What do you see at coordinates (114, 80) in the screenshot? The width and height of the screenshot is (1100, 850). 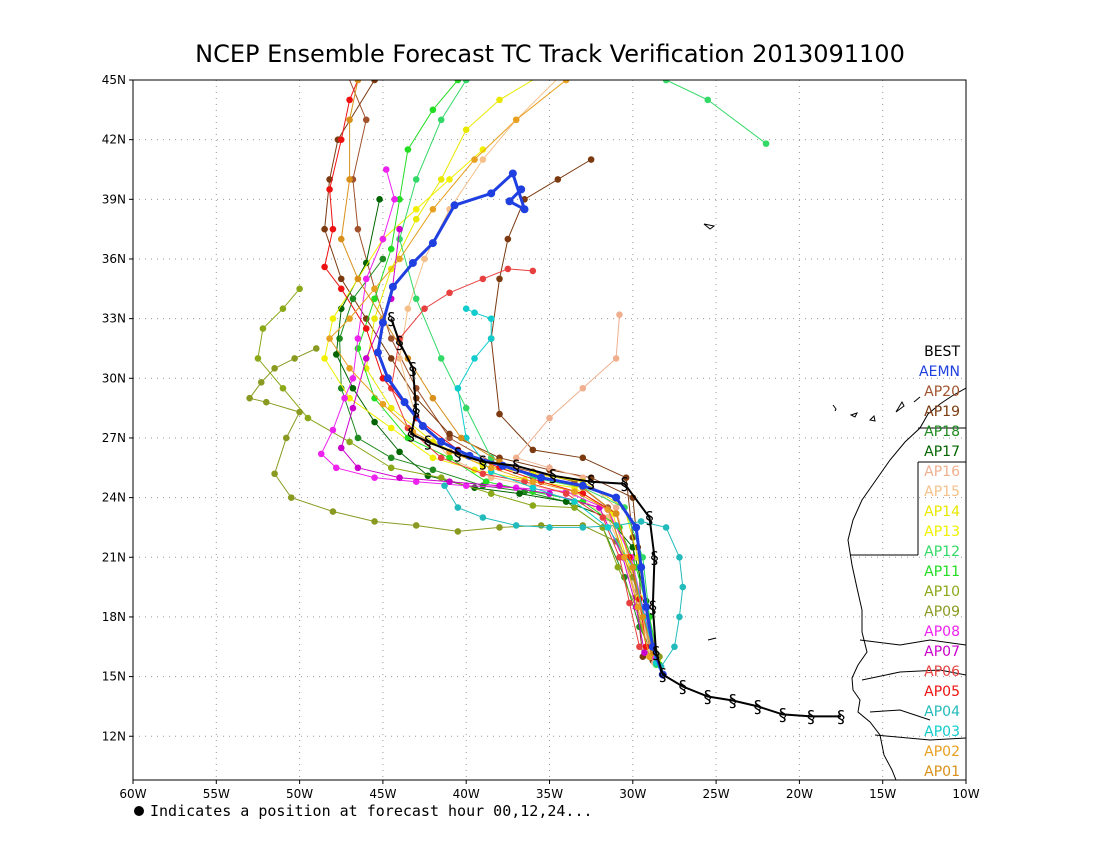 I see `y-tick-label: 45N` at bounding box center [114, 80].